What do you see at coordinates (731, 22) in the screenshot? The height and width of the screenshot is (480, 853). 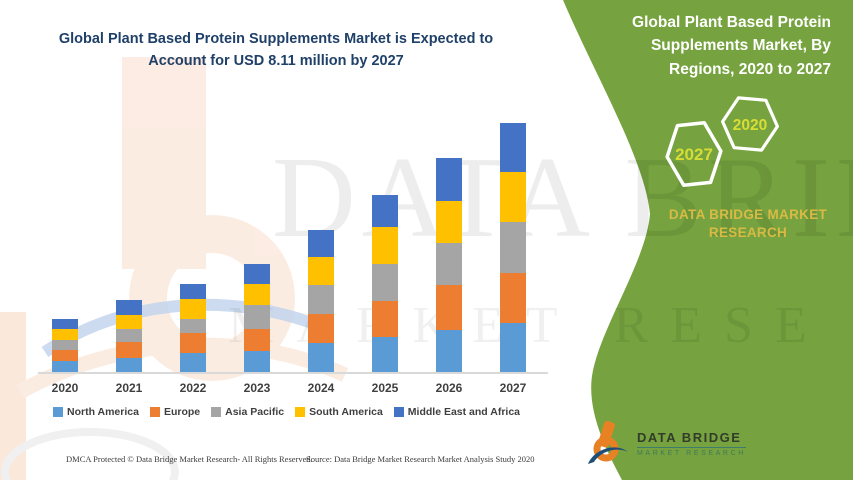 I see `panel-title-line1: Global Plant Based Protein` at bounding box center [731, 22].